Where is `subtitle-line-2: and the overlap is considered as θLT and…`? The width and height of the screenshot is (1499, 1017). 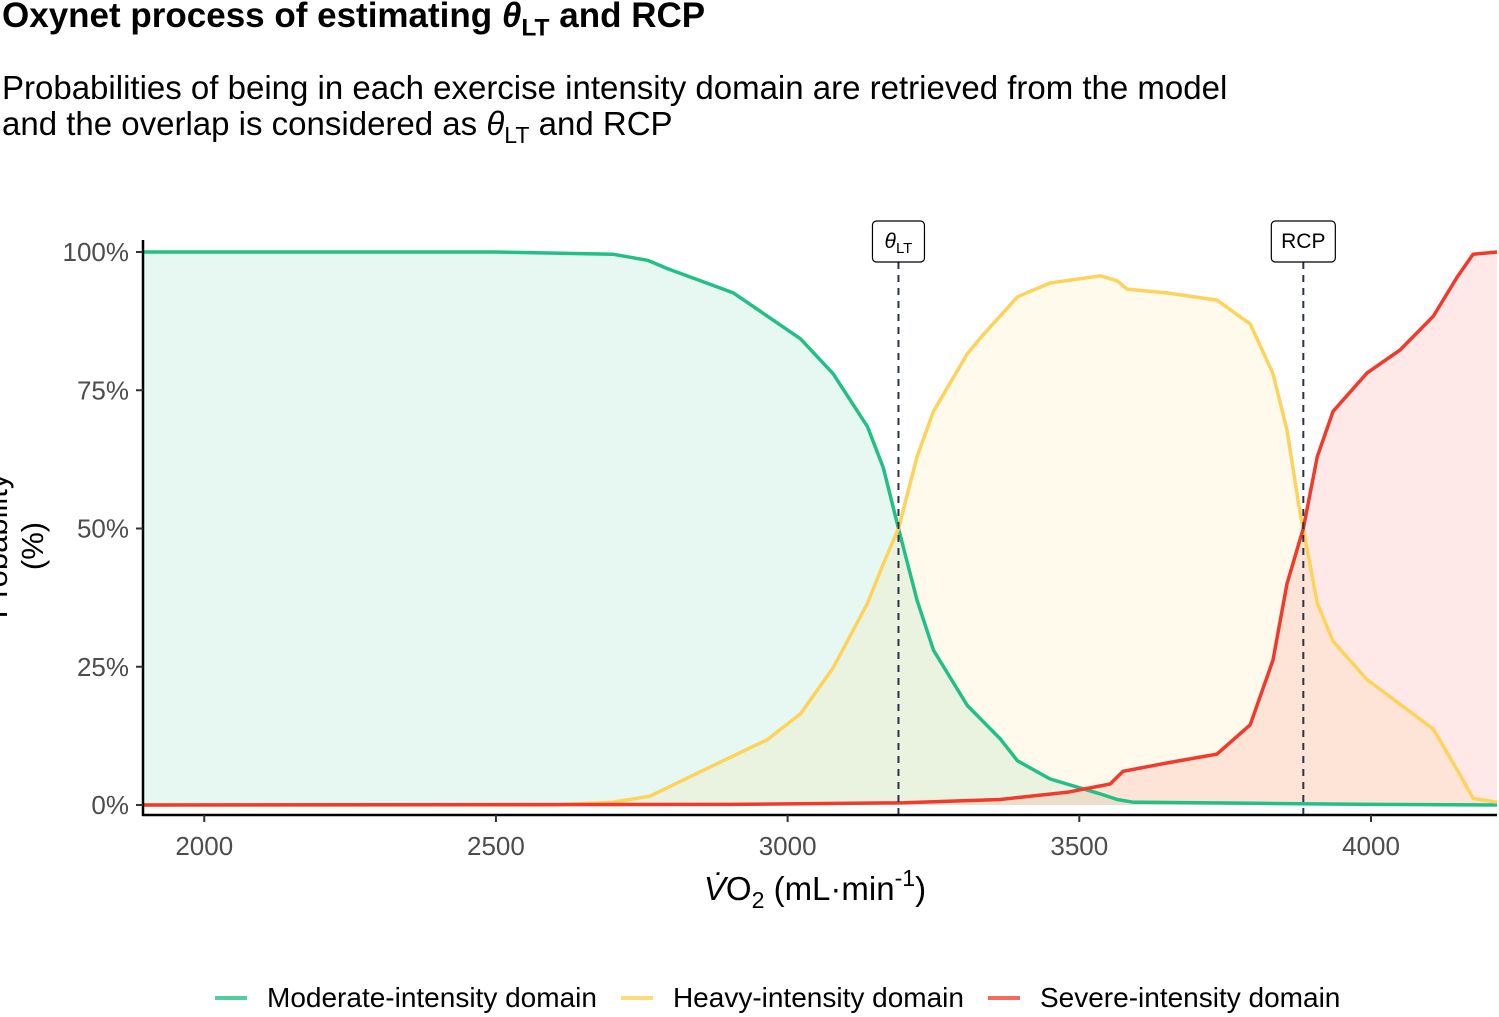 subtitle-line-2: and the overlap is considered as θLT and… is located at coordinates (337, 127).